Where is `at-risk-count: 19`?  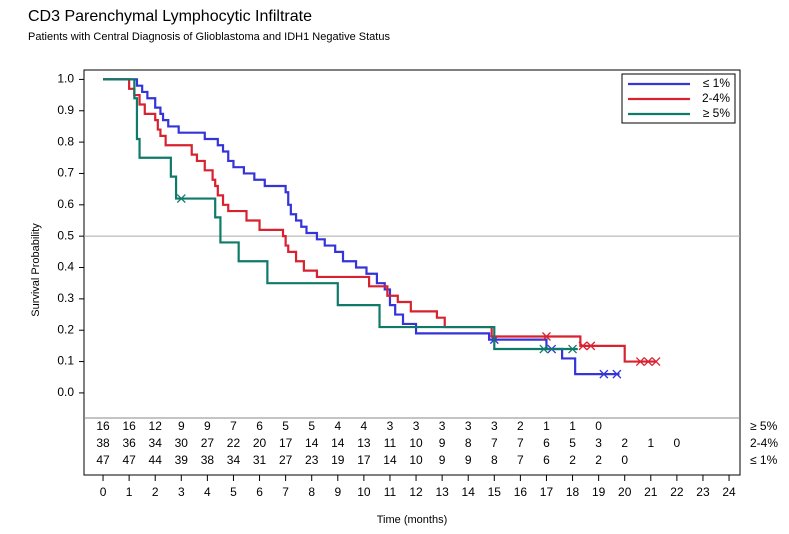
at-risk-count: 19 is located at coordinates (338, 460).